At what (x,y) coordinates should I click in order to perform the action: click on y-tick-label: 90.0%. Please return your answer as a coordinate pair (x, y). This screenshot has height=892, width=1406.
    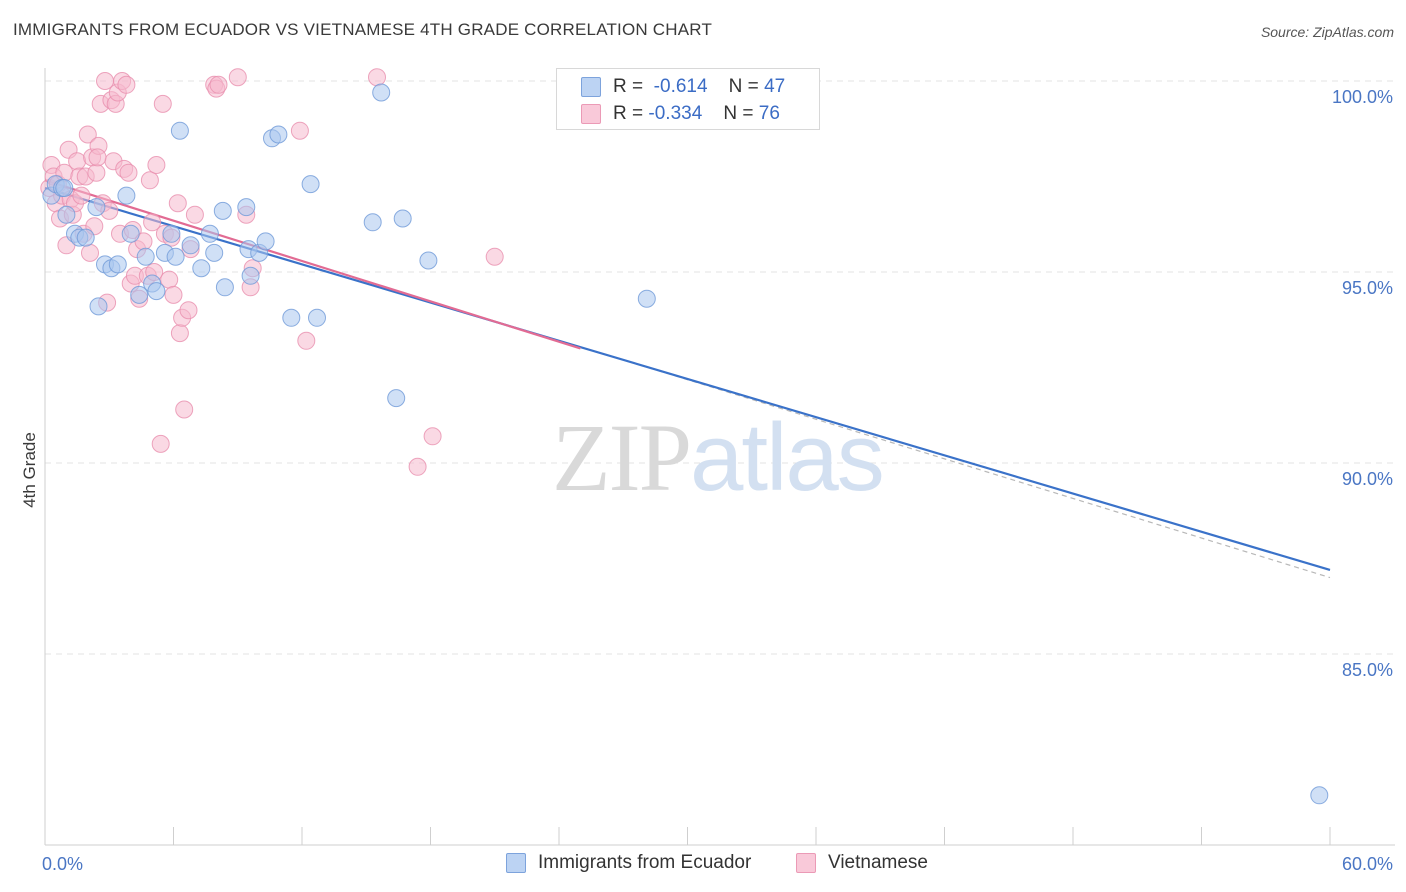
    Looking at the image, I should click on (1367, 479).